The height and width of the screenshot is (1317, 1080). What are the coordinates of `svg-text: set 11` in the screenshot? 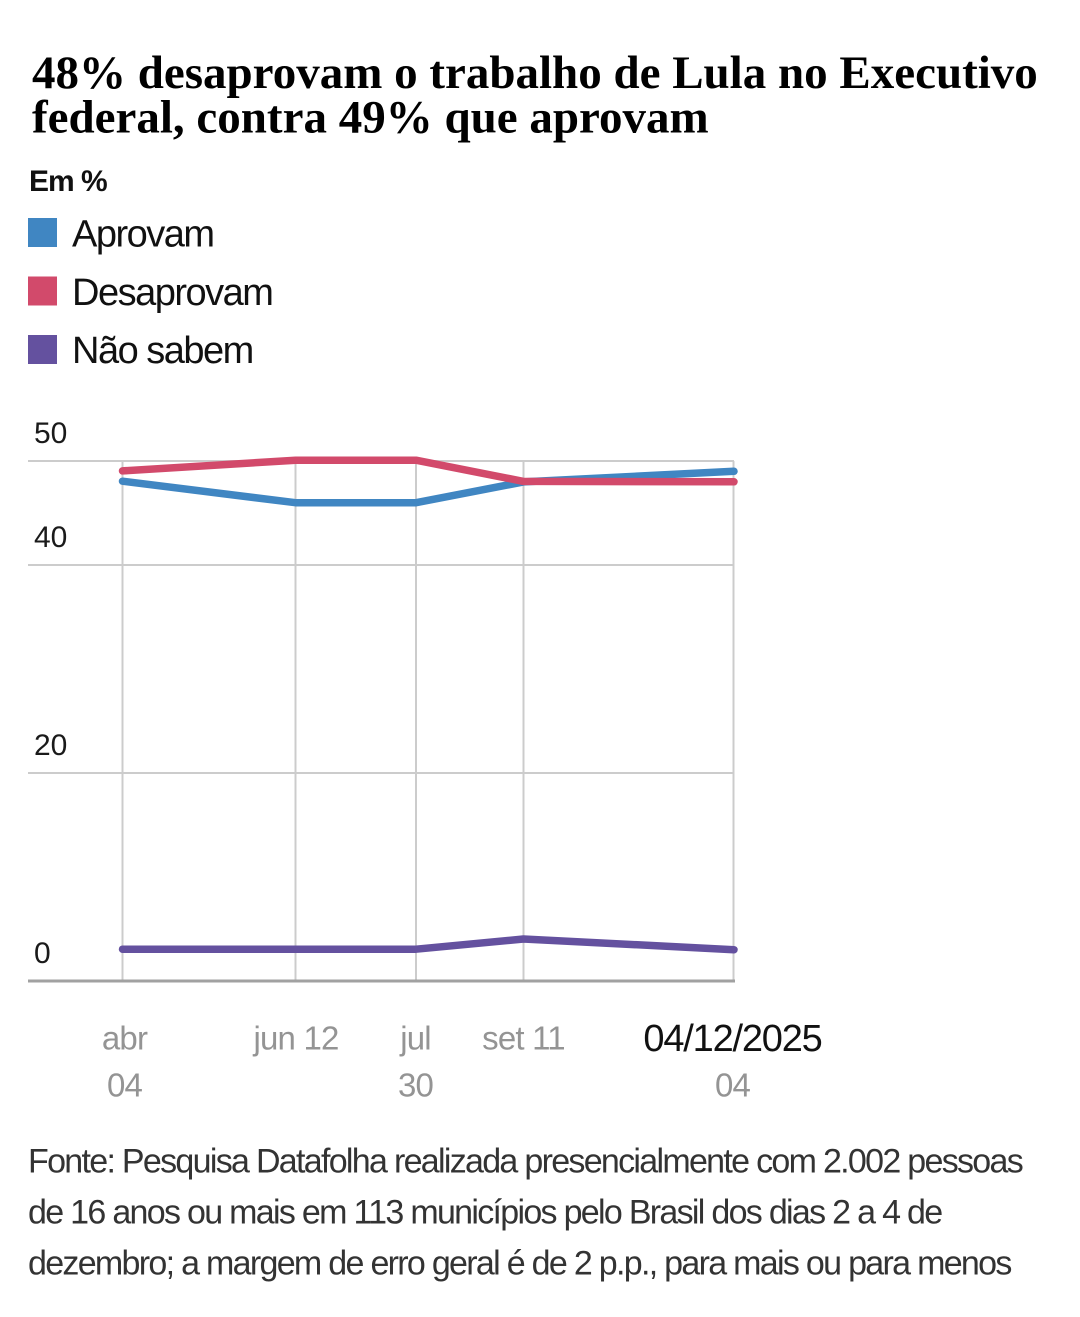 It's located at (523, 1038).